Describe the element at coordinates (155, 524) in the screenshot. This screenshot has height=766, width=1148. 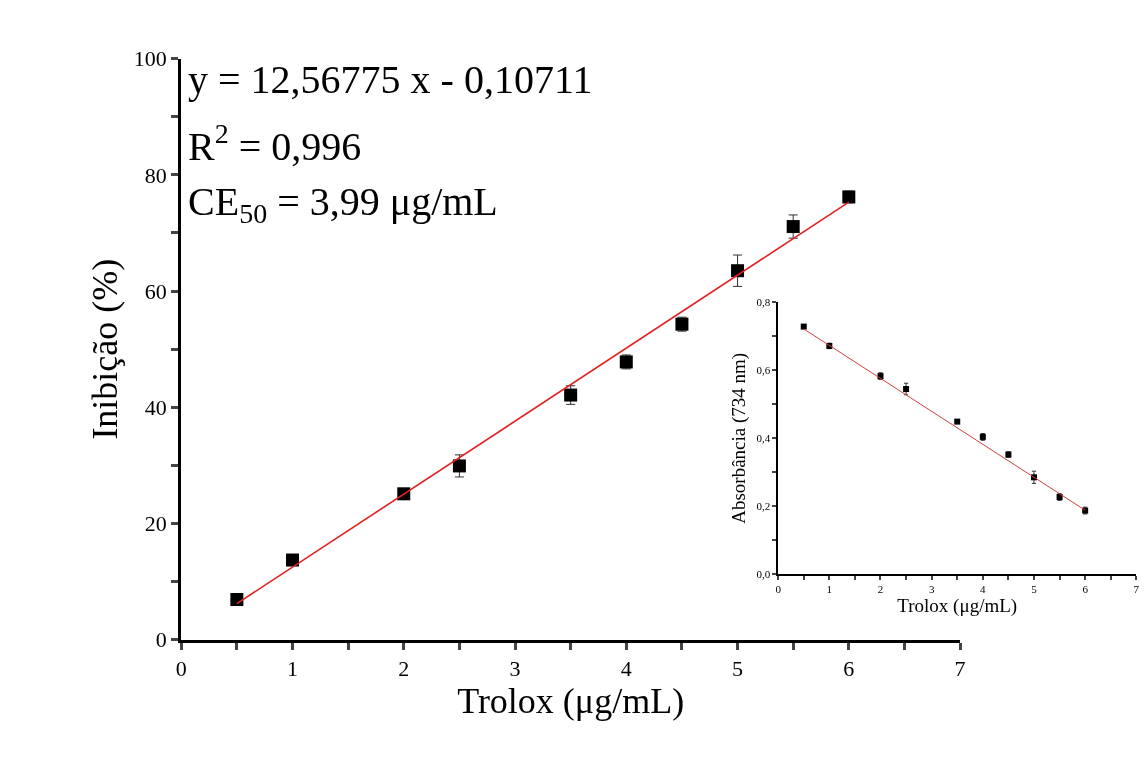
I see `y-tick-label: 20` at that location.